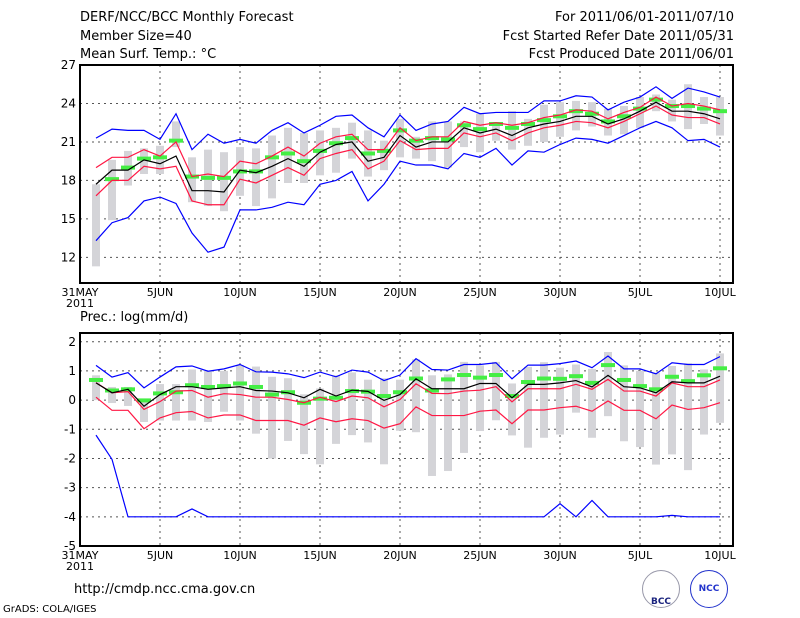  Describe the element at coordinates (160, 292) in the screenshot. I see `x-tick-label: 5JUN` at that location.